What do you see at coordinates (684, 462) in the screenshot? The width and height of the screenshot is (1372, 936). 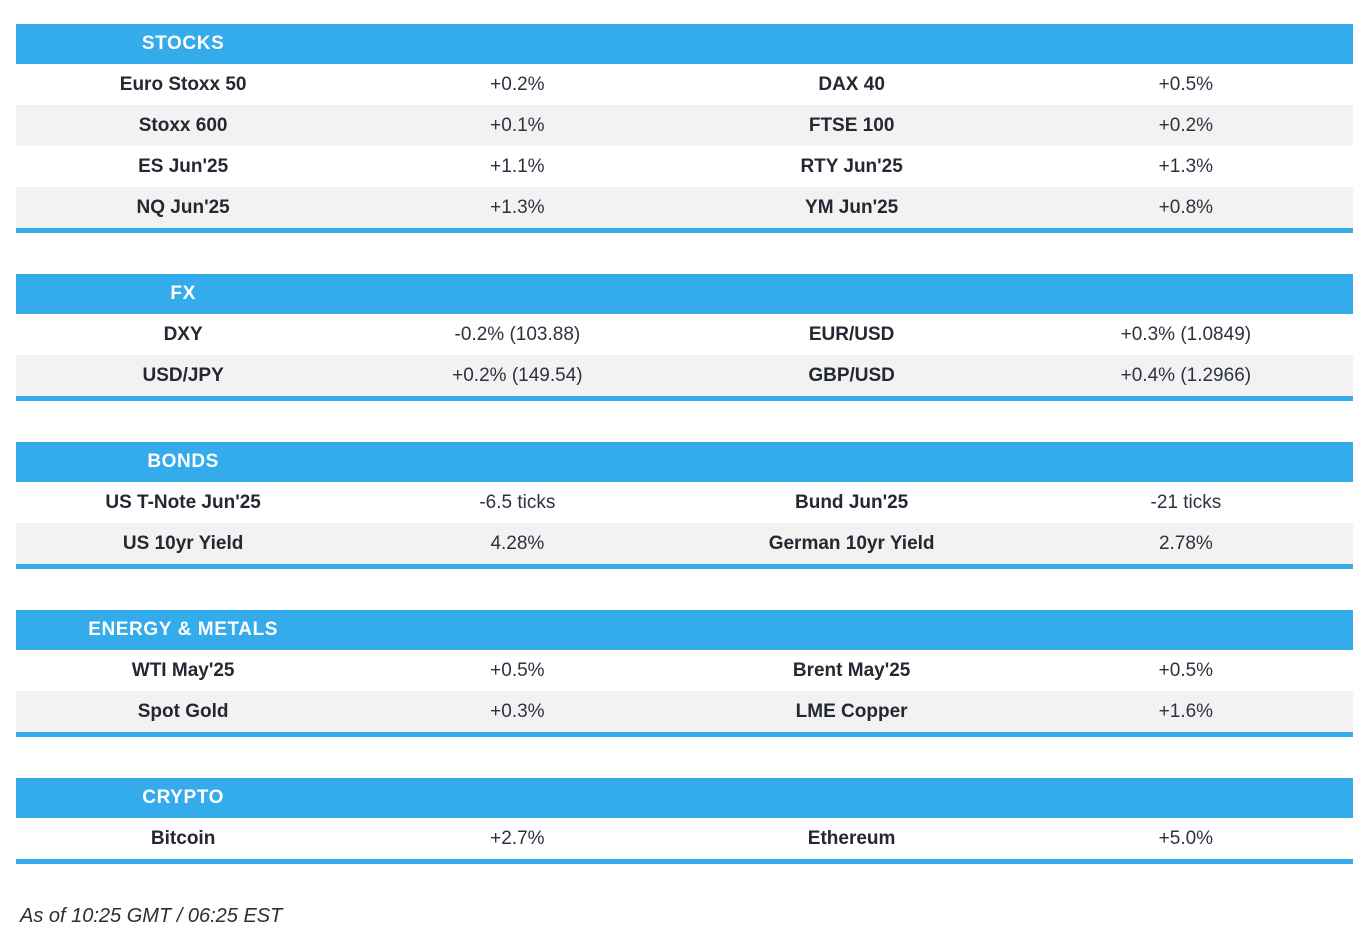 I see `section-header: BONDS` at bounding box center [684, 462].